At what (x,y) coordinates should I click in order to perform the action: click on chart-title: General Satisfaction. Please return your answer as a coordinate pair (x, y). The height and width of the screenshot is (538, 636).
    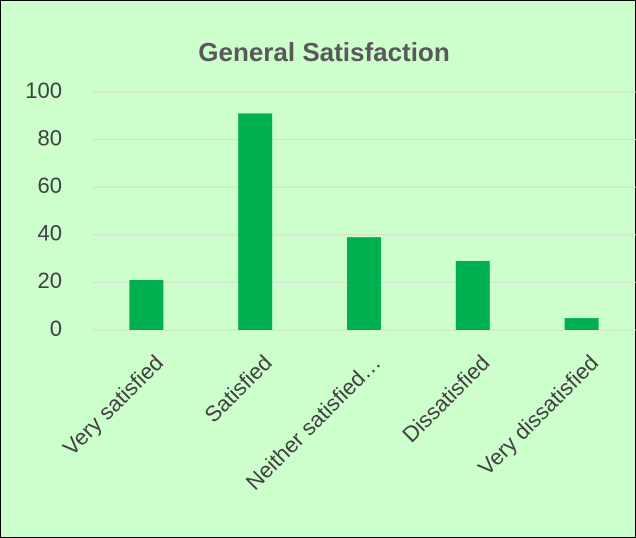
    Looking at the image, I should click on (323, 52).